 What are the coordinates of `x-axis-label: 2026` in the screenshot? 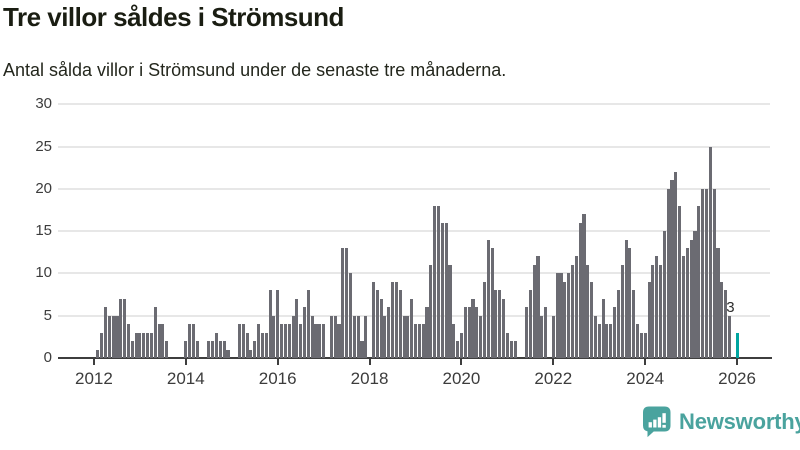 It's located at (737, 378).